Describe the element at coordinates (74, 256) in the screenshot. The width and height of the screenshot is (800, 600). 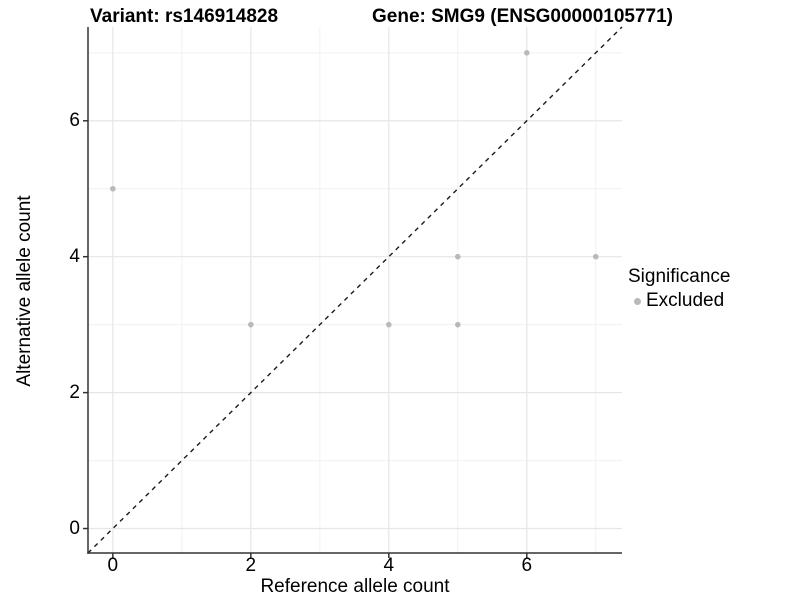
I see `y-tick-label: 4` at that location.